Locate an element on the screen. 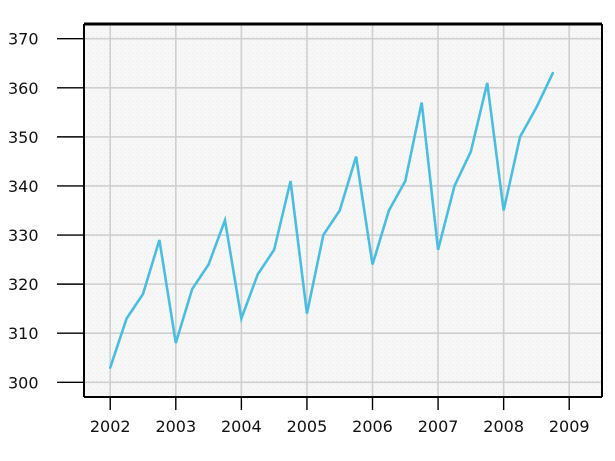  y-tick-label: 300 is located at coordinates (23, 382).